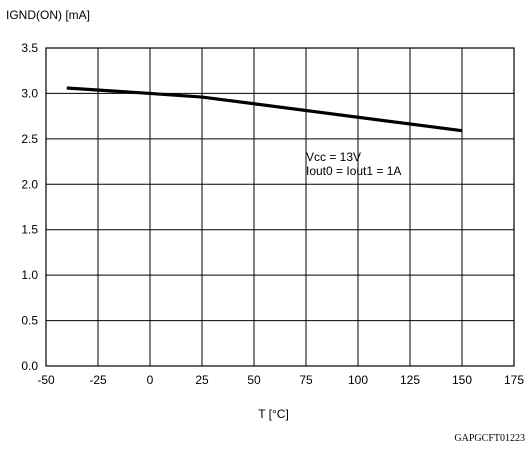 The image size is (527, 451). Describe the element at coordinates (29, 230) in the screenshot. I see `y-tick-label: 1.5` at that location.